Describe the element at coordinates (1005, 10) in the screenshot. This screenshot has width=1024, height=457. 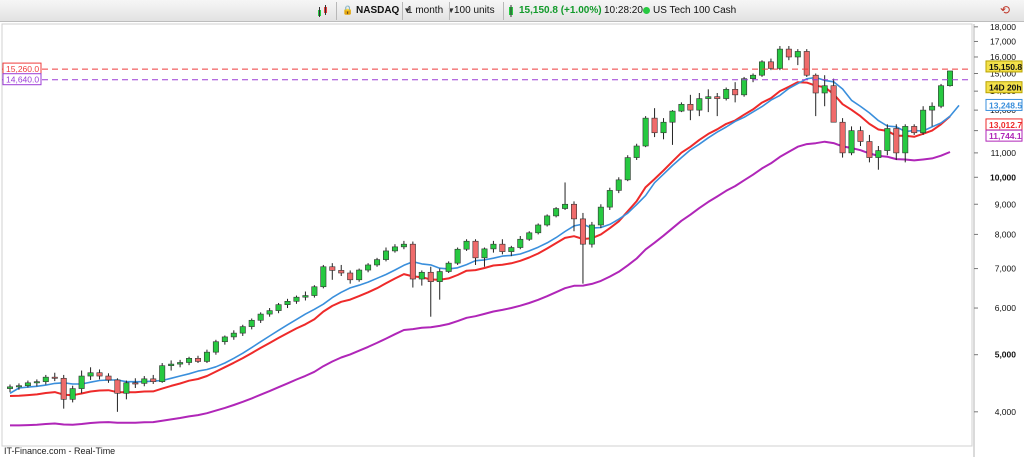
I see `refresh-icon: ⟲` at that location.